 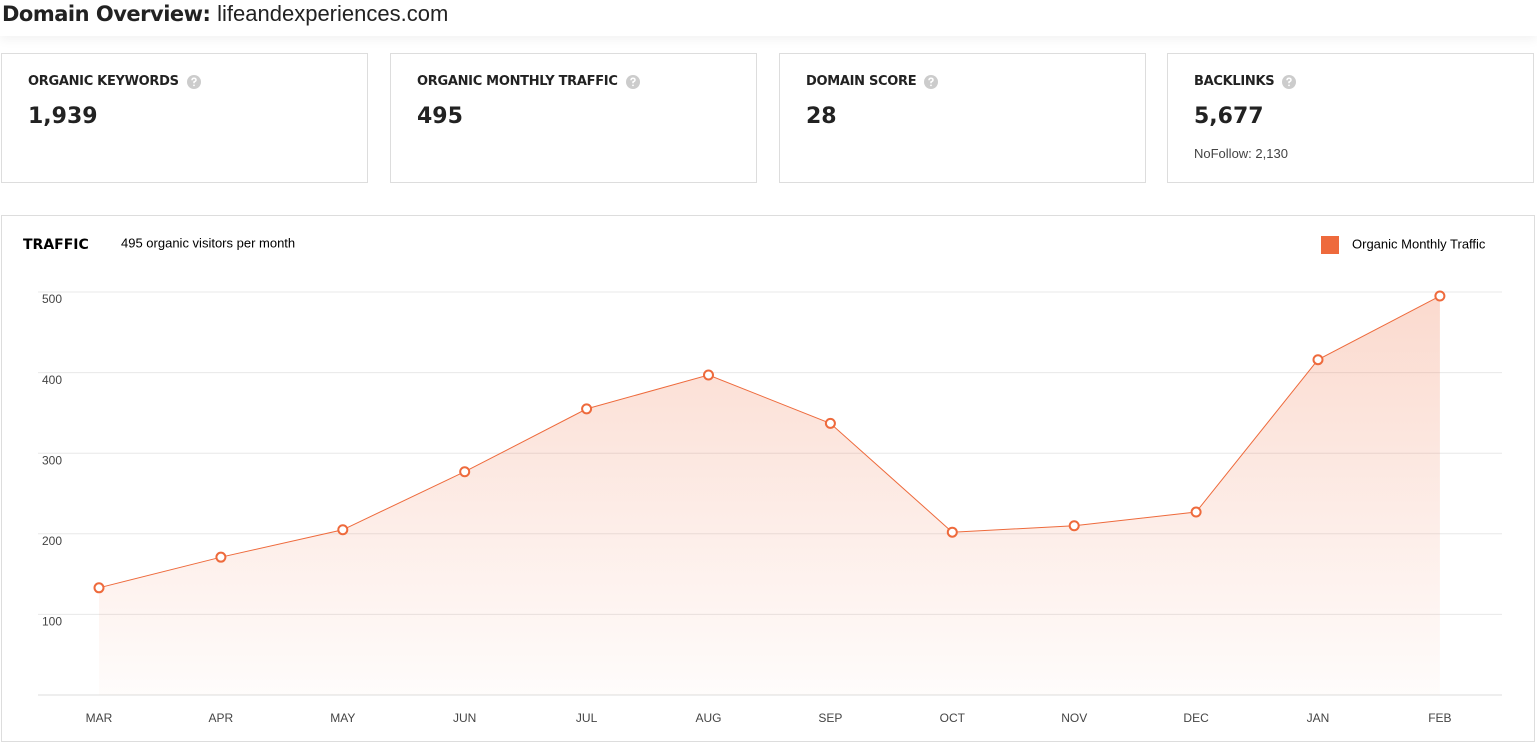 I want to click on y-tick-label: 200, so click(x=52, y=541).